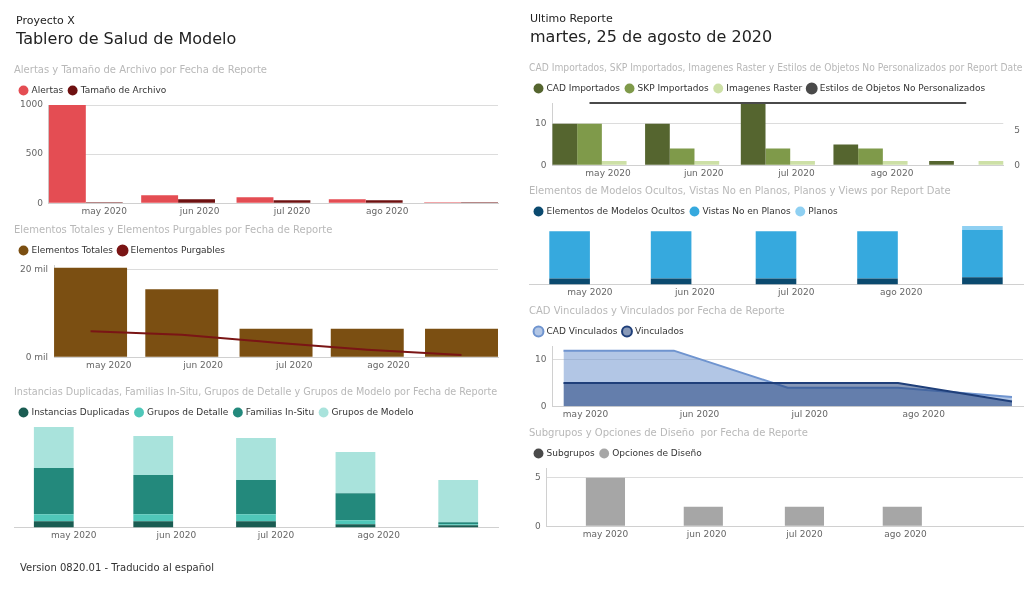 This screenshot has width=1034, height=590. What do you see at coordinates (127, 38) in the screenshot?
I see `text: Tablero de Salud de Modelo` at bounding box center [127, 38].